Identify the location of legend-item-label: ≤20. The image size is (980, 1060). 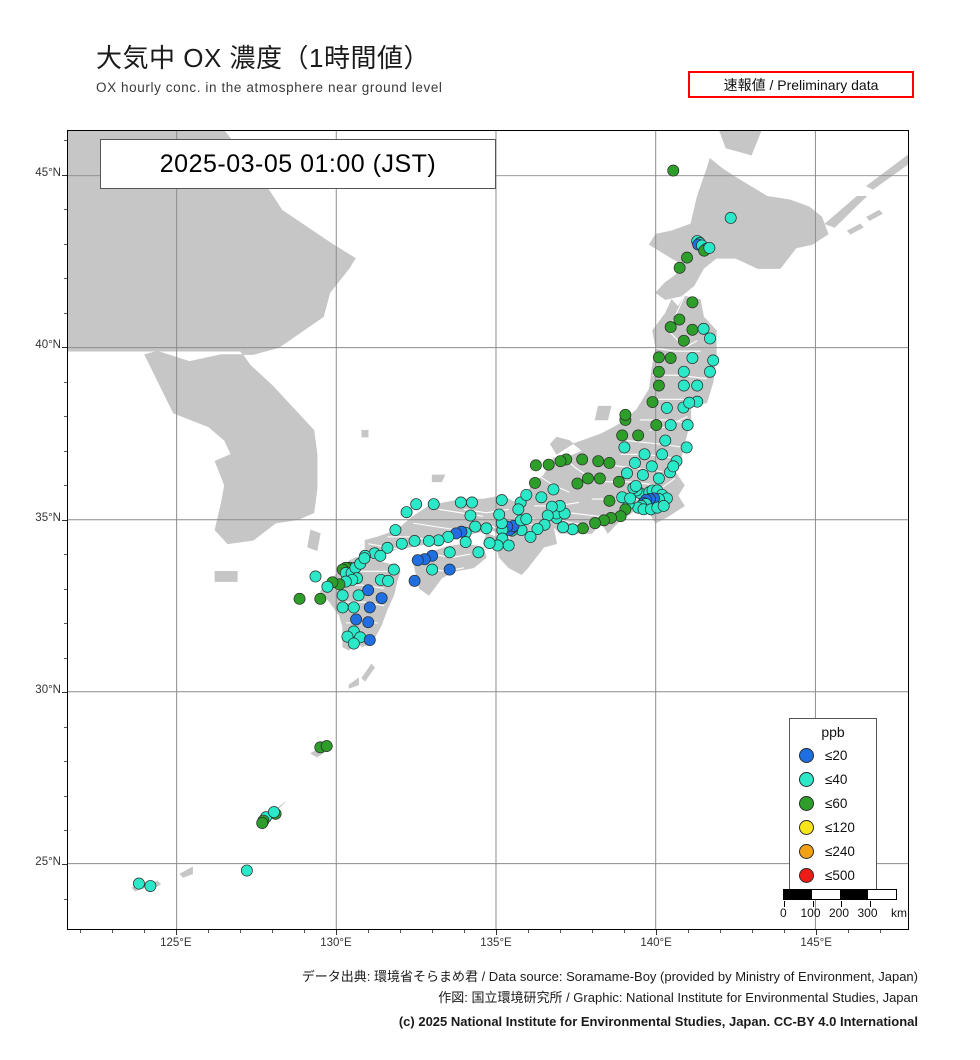
(836, 755).